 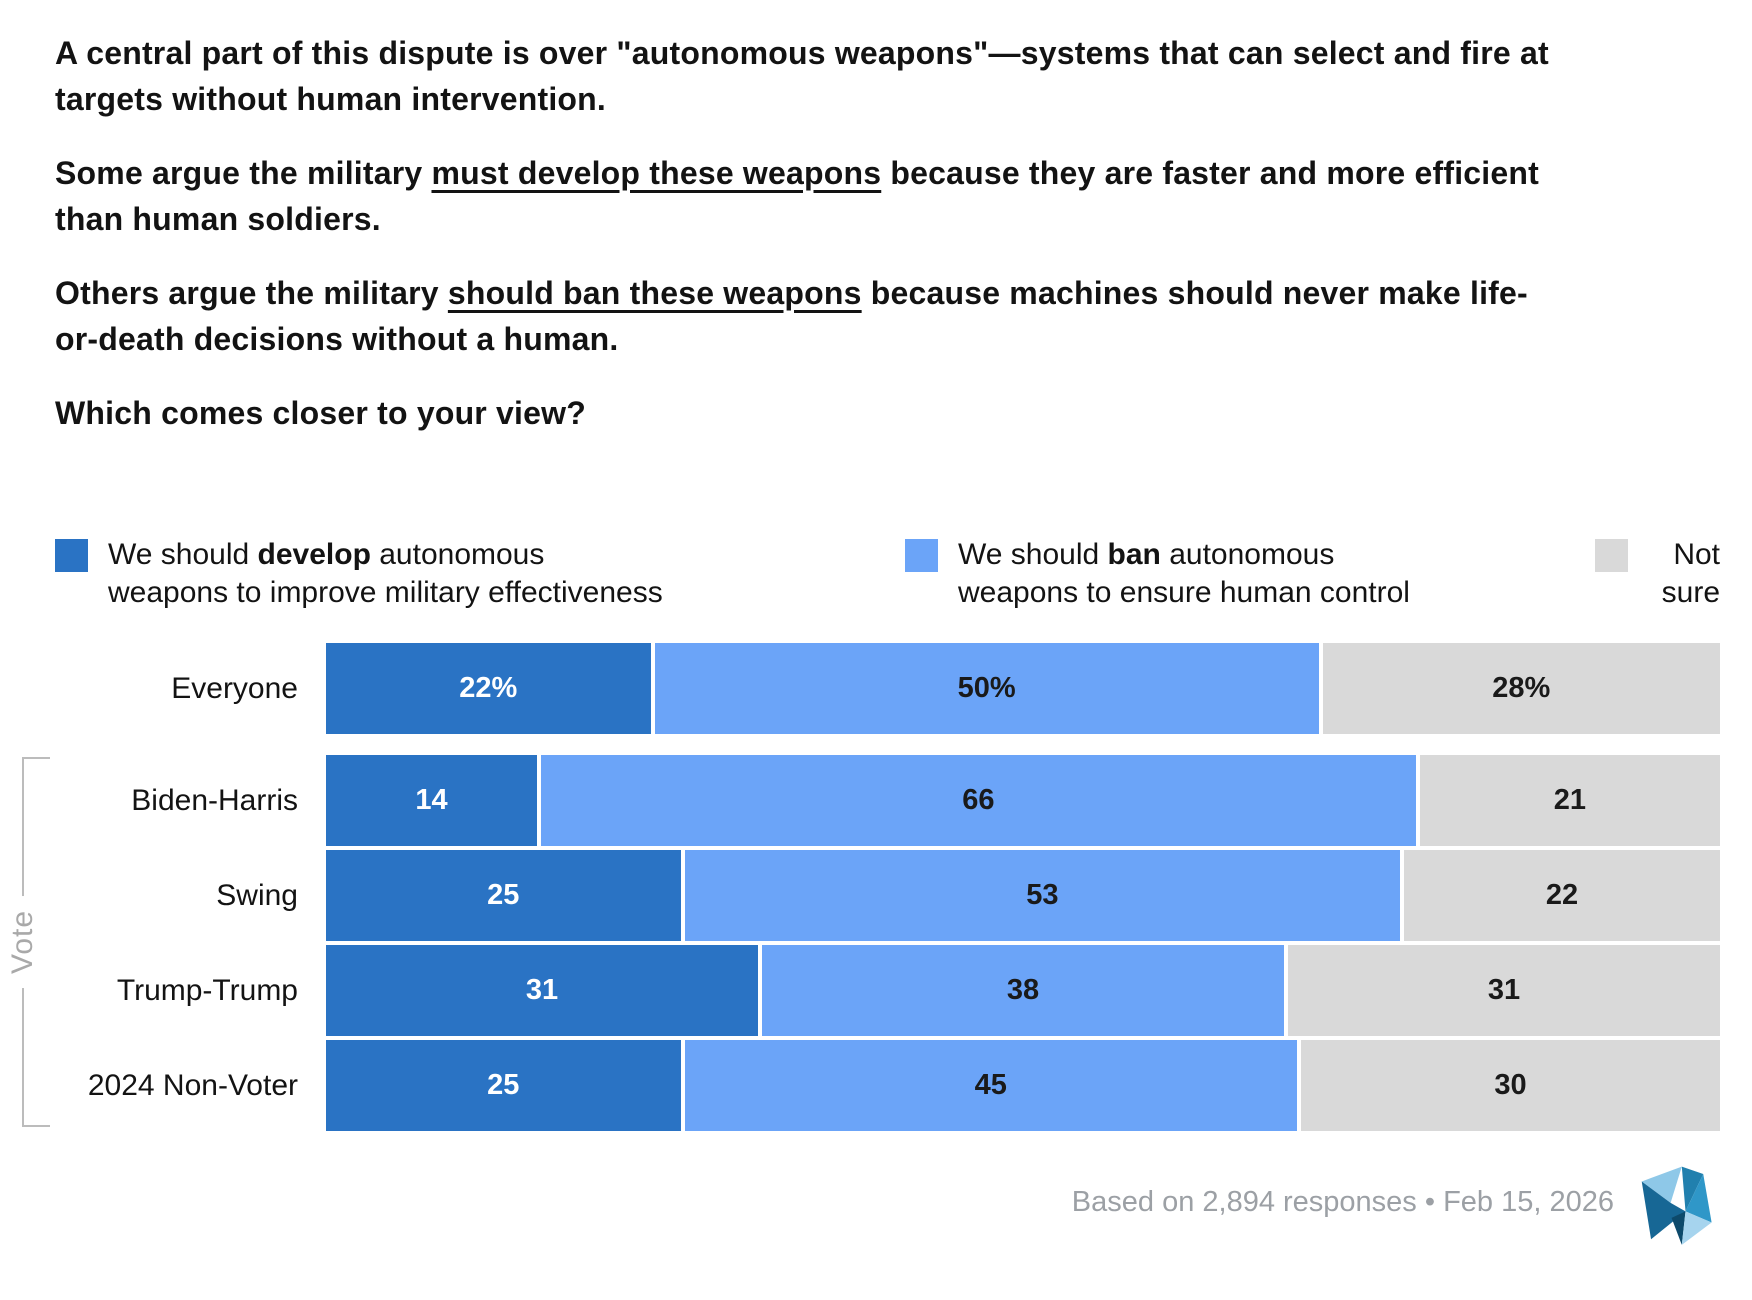 I want to click on verasight-logo-icon, so click(x=1676, y=1205).